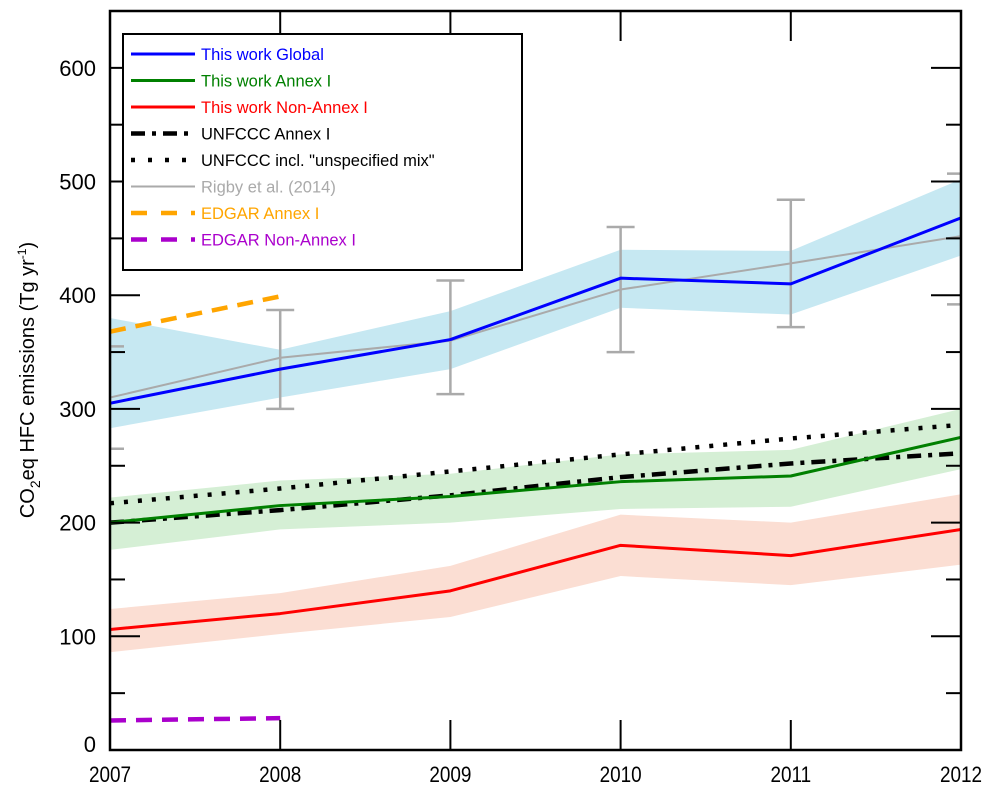 The height and width of the screenshot is (789, 997). Describe the element at coordinates (77, 68) in the screenshot. I see `y-tick-label: 600` at that location.